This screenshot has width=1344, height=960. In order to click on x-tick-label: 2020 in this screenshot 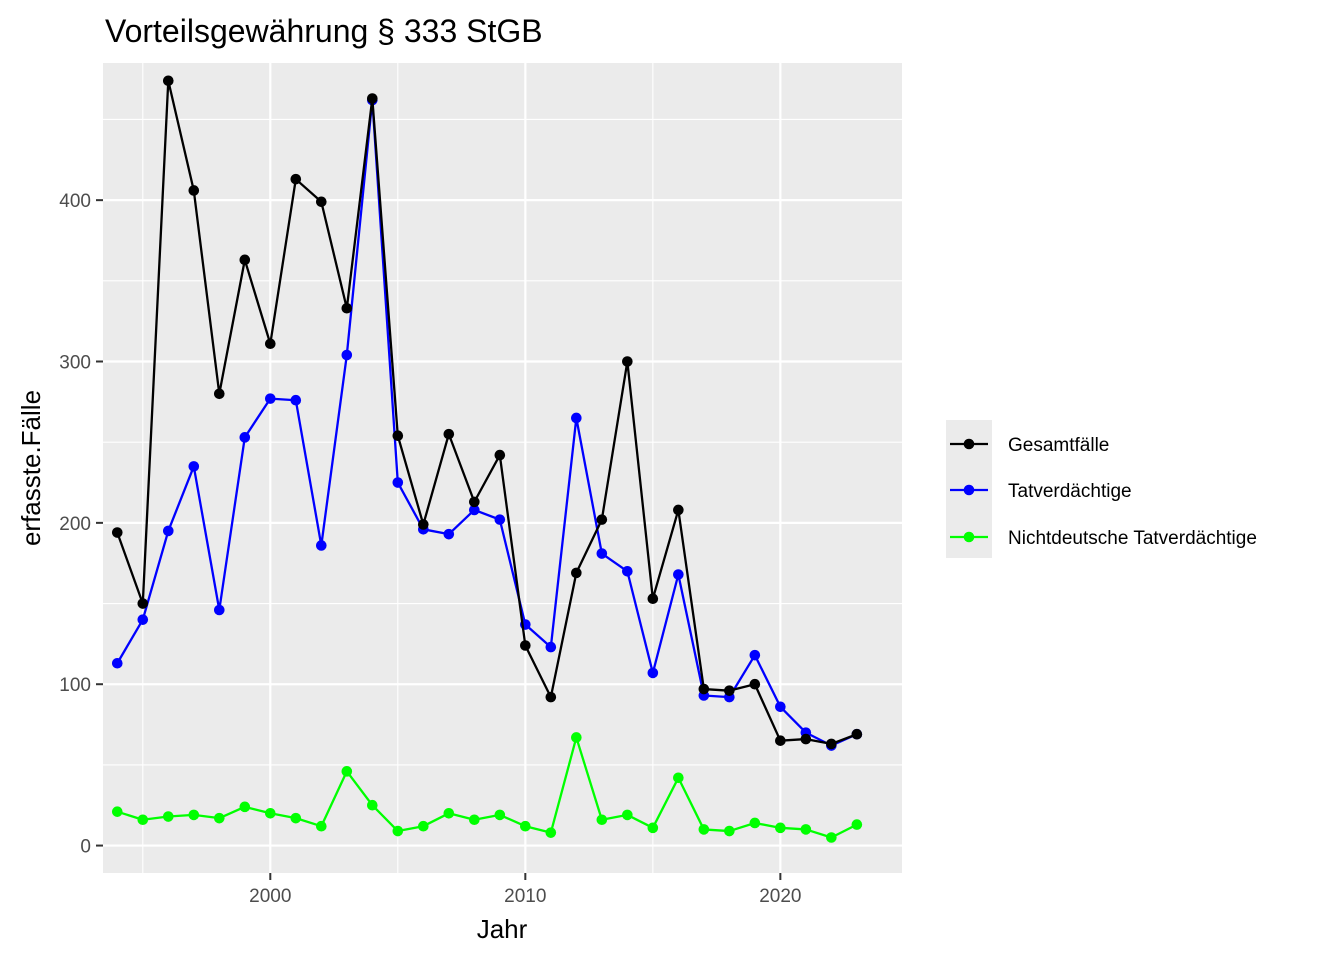, I will do `click(780, 896)`.